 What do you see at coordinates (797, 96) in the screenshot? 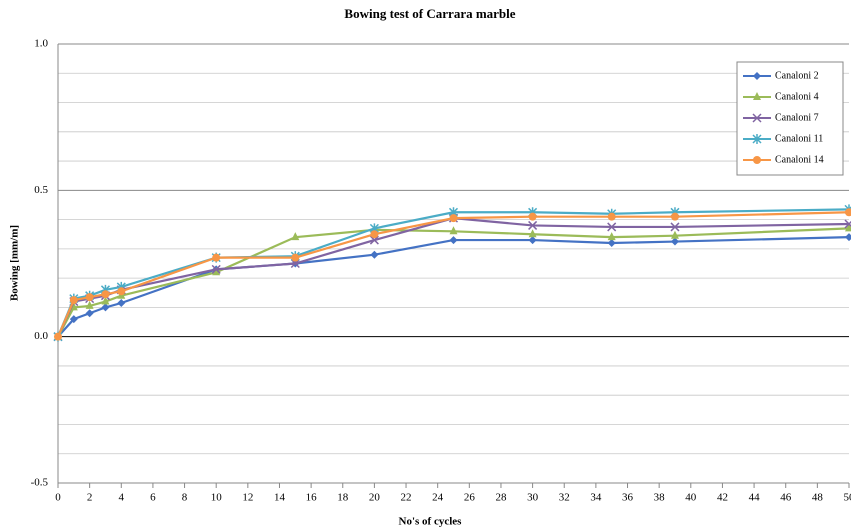
I see `legend-label: Canaloni 4` at bounding box center [797, 96].